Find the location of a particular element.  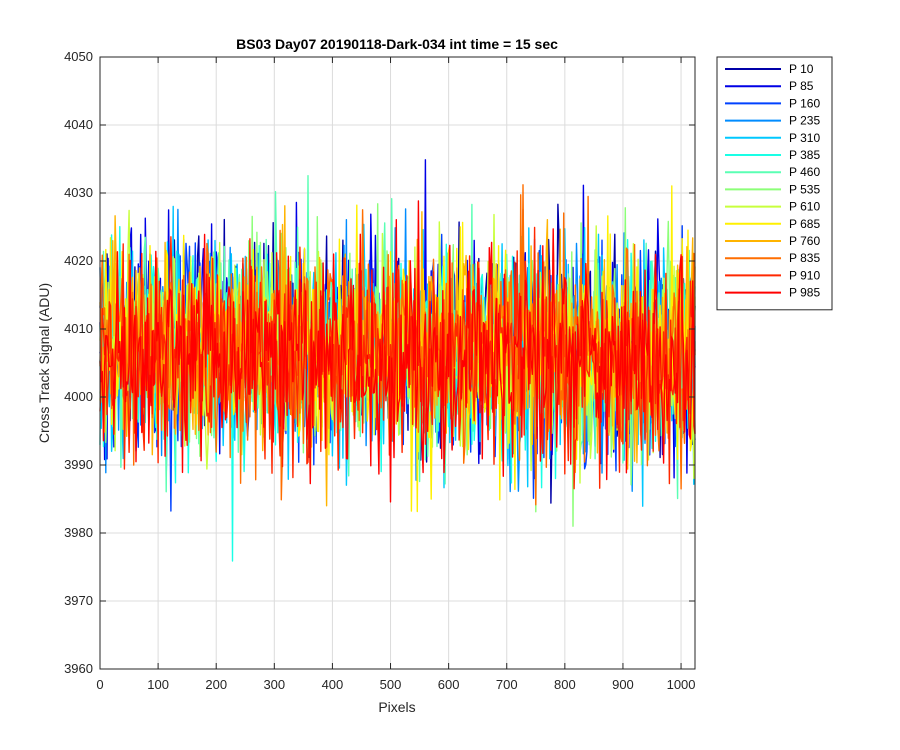

y-tick-label: 4030 is located at coordinates (78, 192).